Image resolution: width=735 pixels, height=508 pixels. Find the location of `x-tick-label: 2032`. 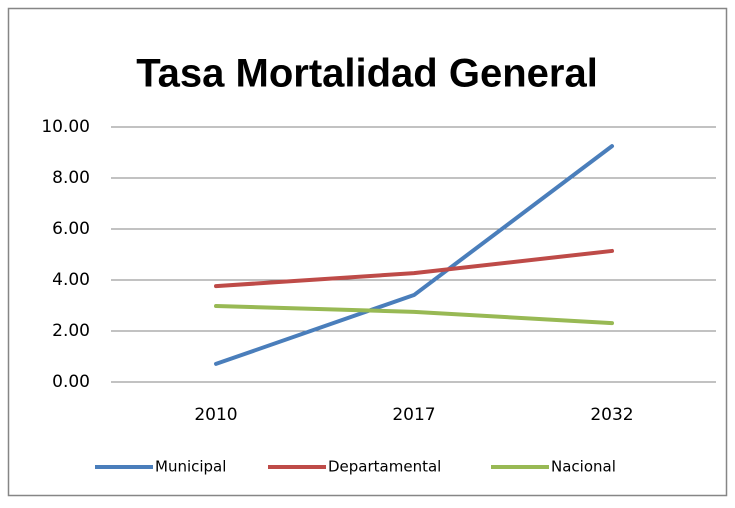

x-tick-label: 2032 is located at coordinates (611, 415).